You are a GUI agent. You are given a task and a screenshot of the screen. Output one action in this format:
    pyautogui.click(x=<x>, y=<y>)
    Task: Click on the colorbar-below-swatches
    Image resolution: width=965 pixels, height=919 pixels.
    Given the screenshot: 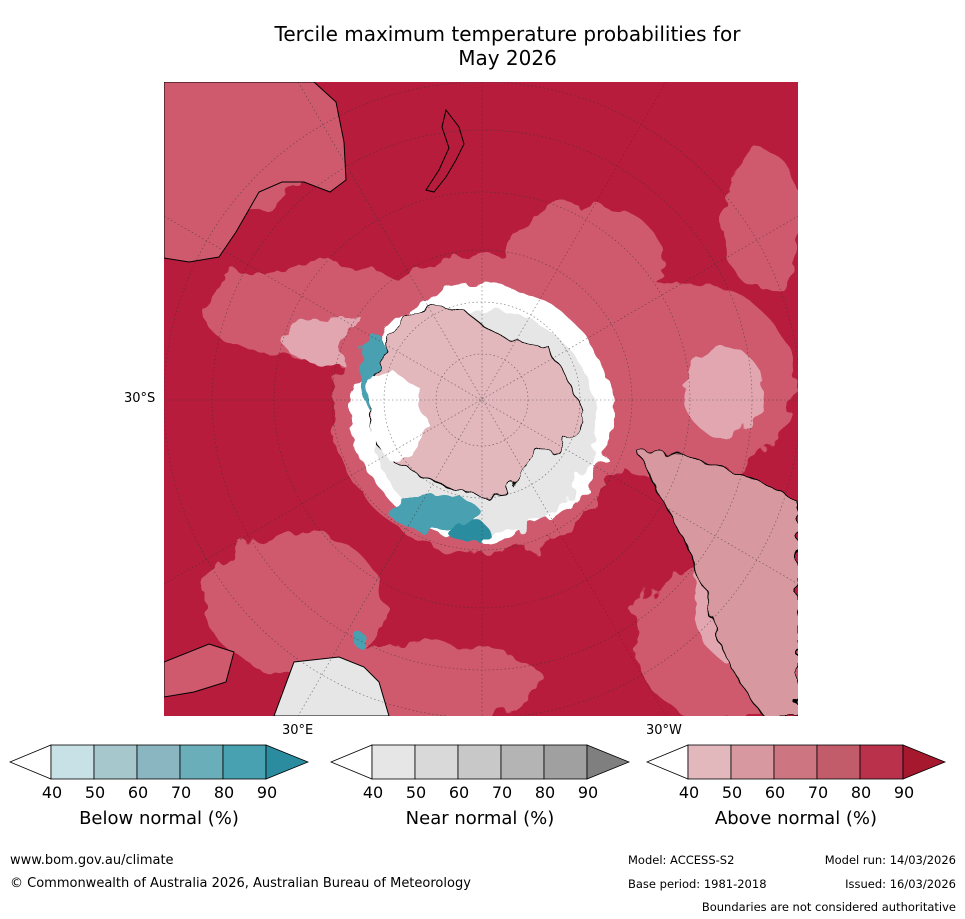 What is the action you would take?
    pyautogui.click(x=159, y=762)
    